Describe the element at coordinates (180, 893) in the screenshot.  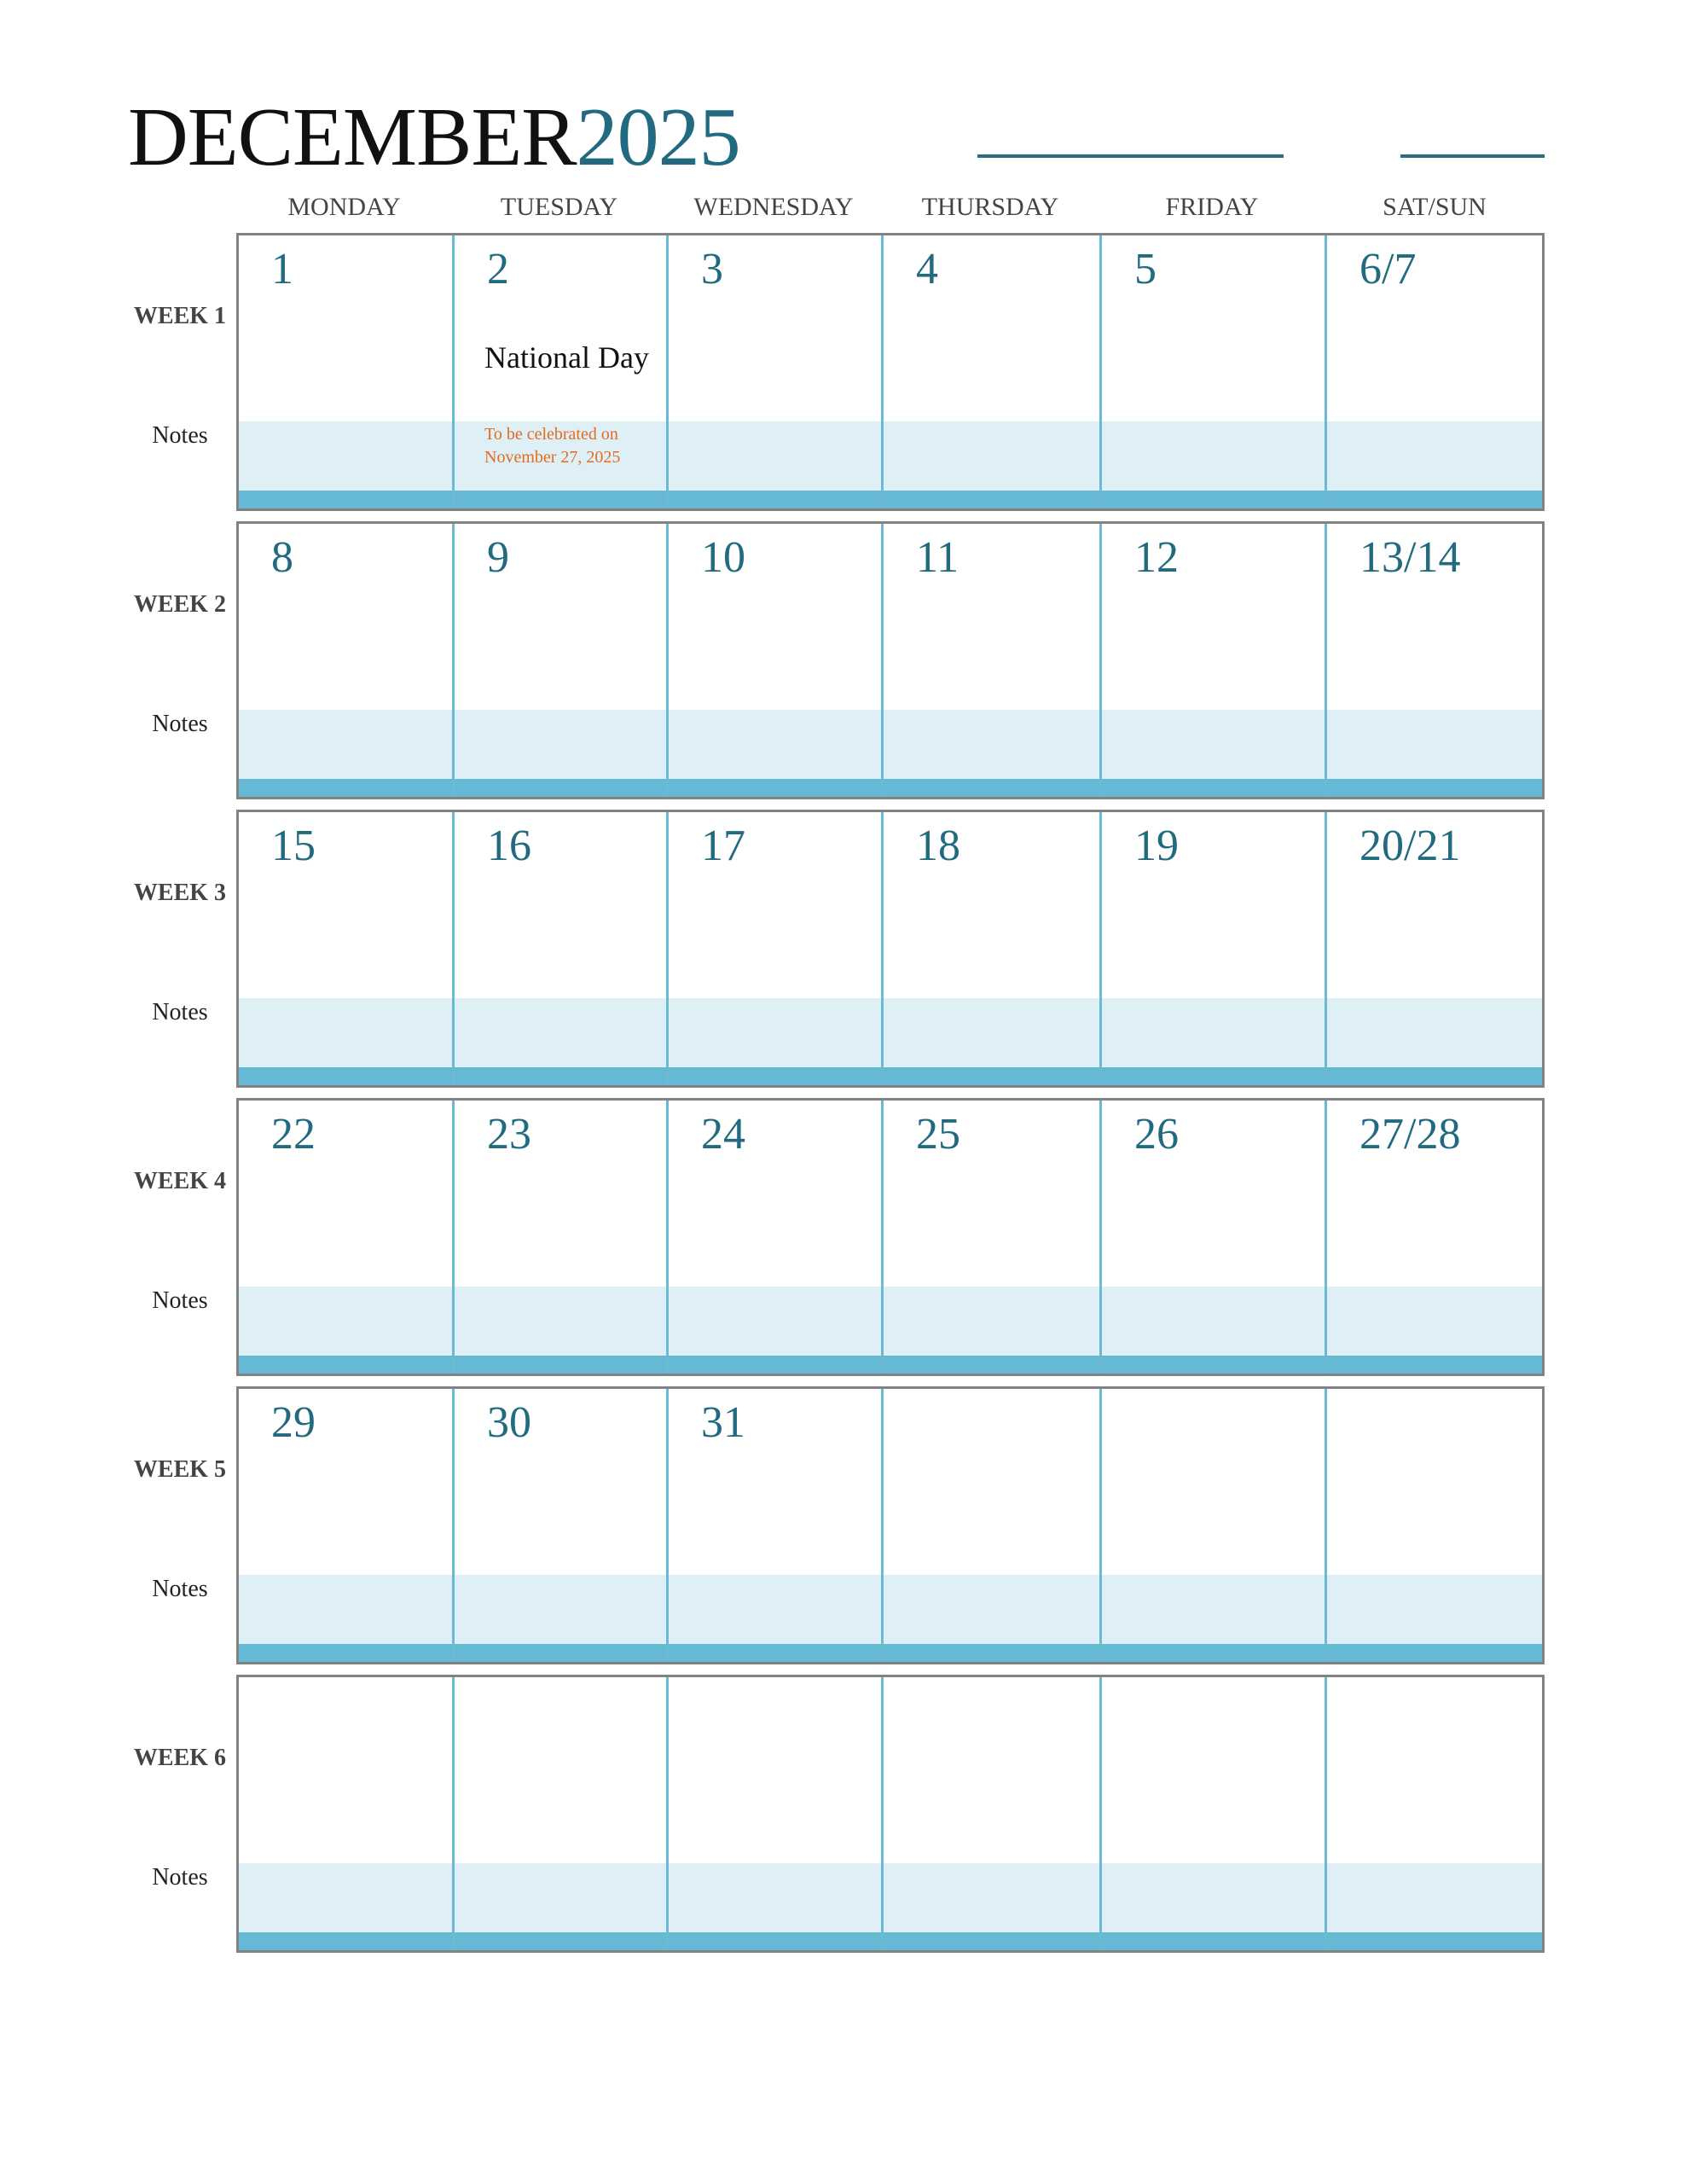
I see `week-label: WEEK 3` at that location.